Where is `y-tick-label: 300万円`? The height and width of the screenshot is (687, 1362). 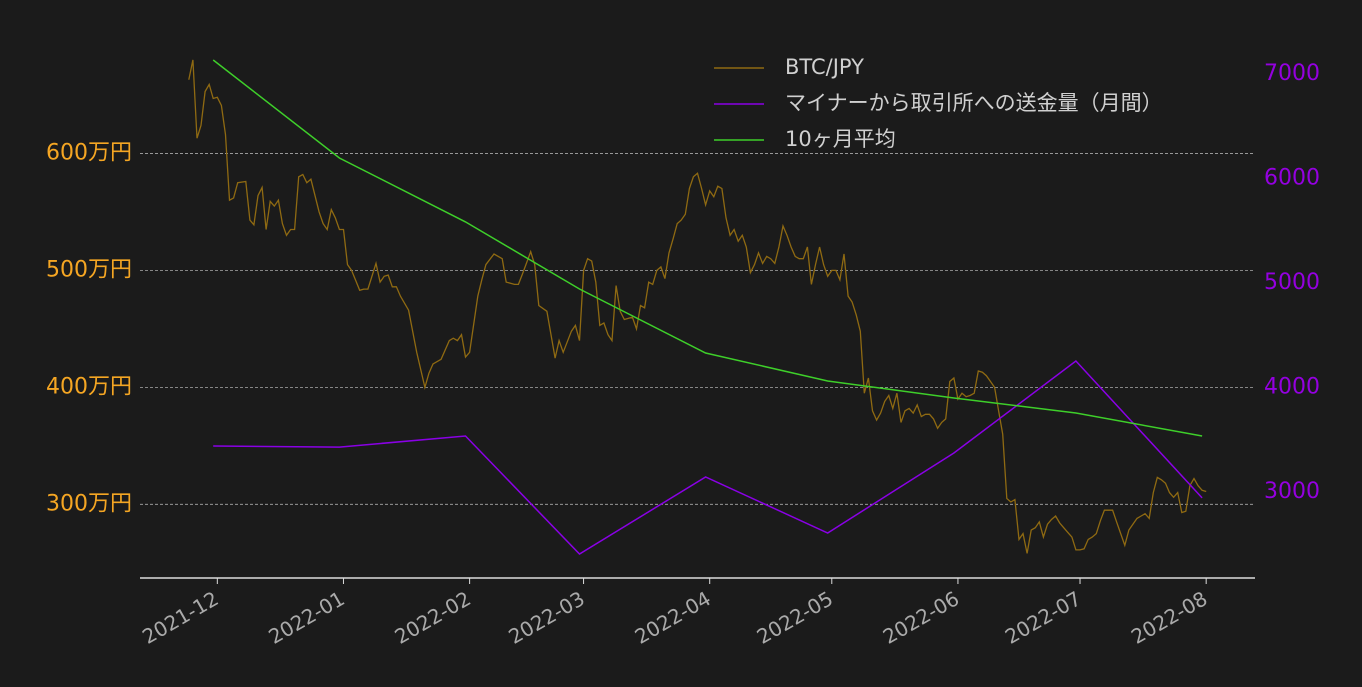 y-tick-label: 300万円 is located at coordinates (89, 503).